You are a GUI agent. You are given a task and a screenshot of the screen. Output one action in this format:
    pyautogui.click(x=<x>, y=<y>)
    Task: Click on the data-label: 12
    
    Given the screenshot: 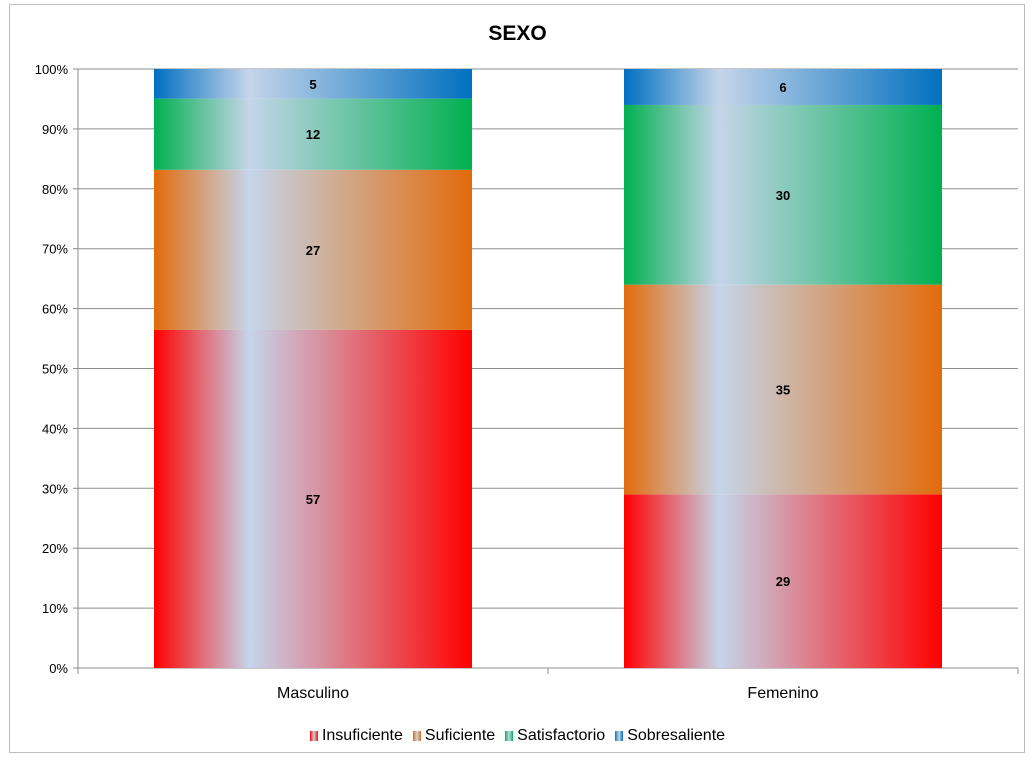 What is the action you would take?
    pyautogui.click(x=313, y=134)
    